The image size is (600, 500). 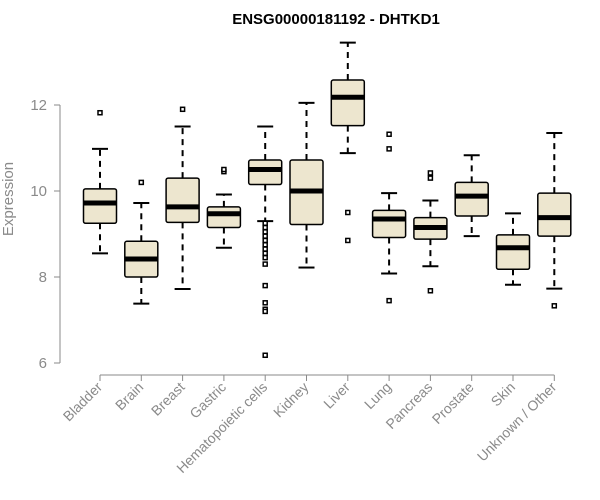 I want to click on x-tick-label: Liver, so click(x=336, y=395).